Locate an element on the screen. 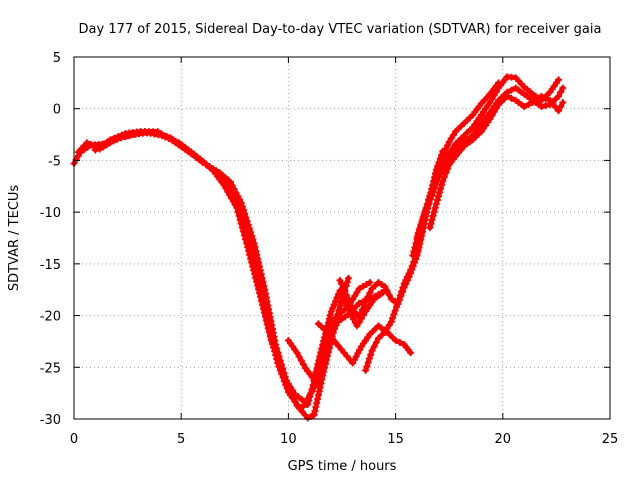  y-tick-label: -20 is located at coordinates (50, 317).